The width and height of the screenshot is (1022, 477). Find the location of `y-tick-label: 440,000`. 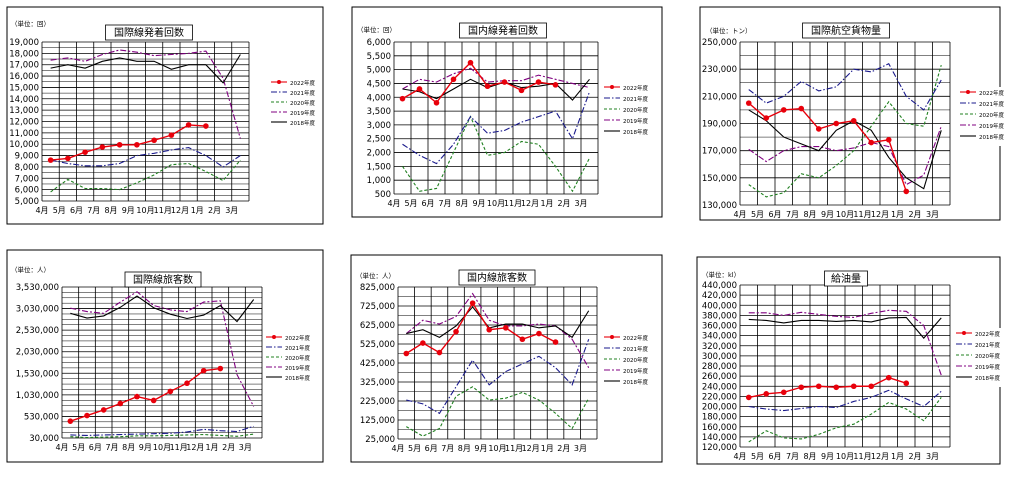

y-tick-label: 440,000 is located at coordinates (719, 286).